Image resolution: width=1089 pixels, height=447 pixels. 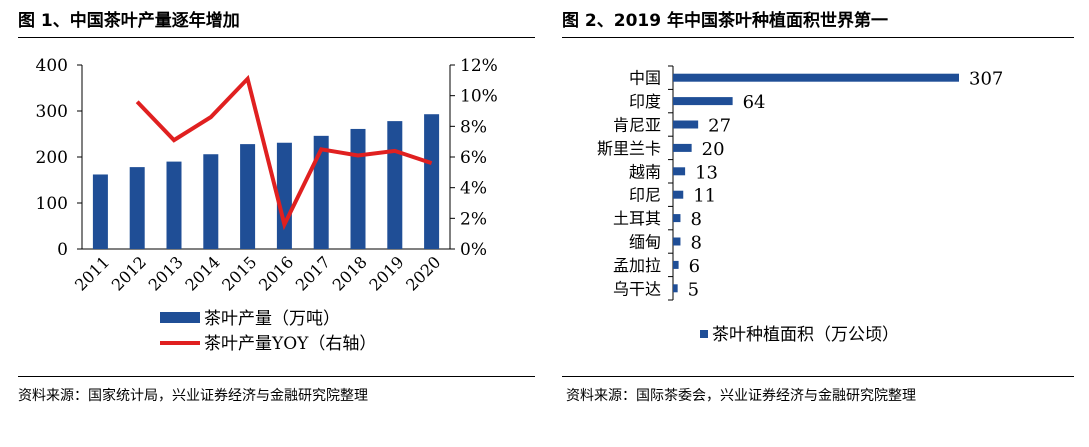 What do you see at coordinates (473, 250) in the screenshot?
I see `right-y-tick-label: 0%` at bounding box center [473, 250].